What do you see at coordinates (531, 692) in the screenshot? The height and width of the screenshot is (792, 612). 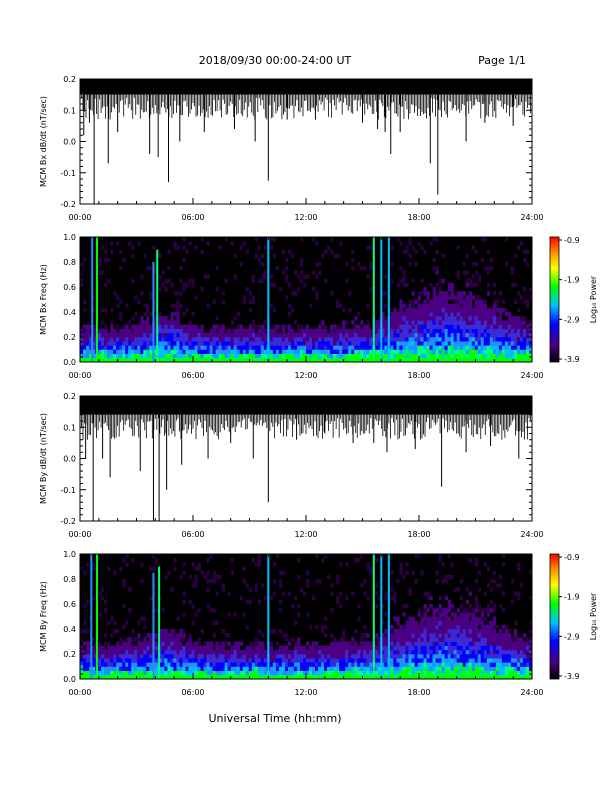 I see `x-tick-label: 24:00` at bounding box center [531, 692].